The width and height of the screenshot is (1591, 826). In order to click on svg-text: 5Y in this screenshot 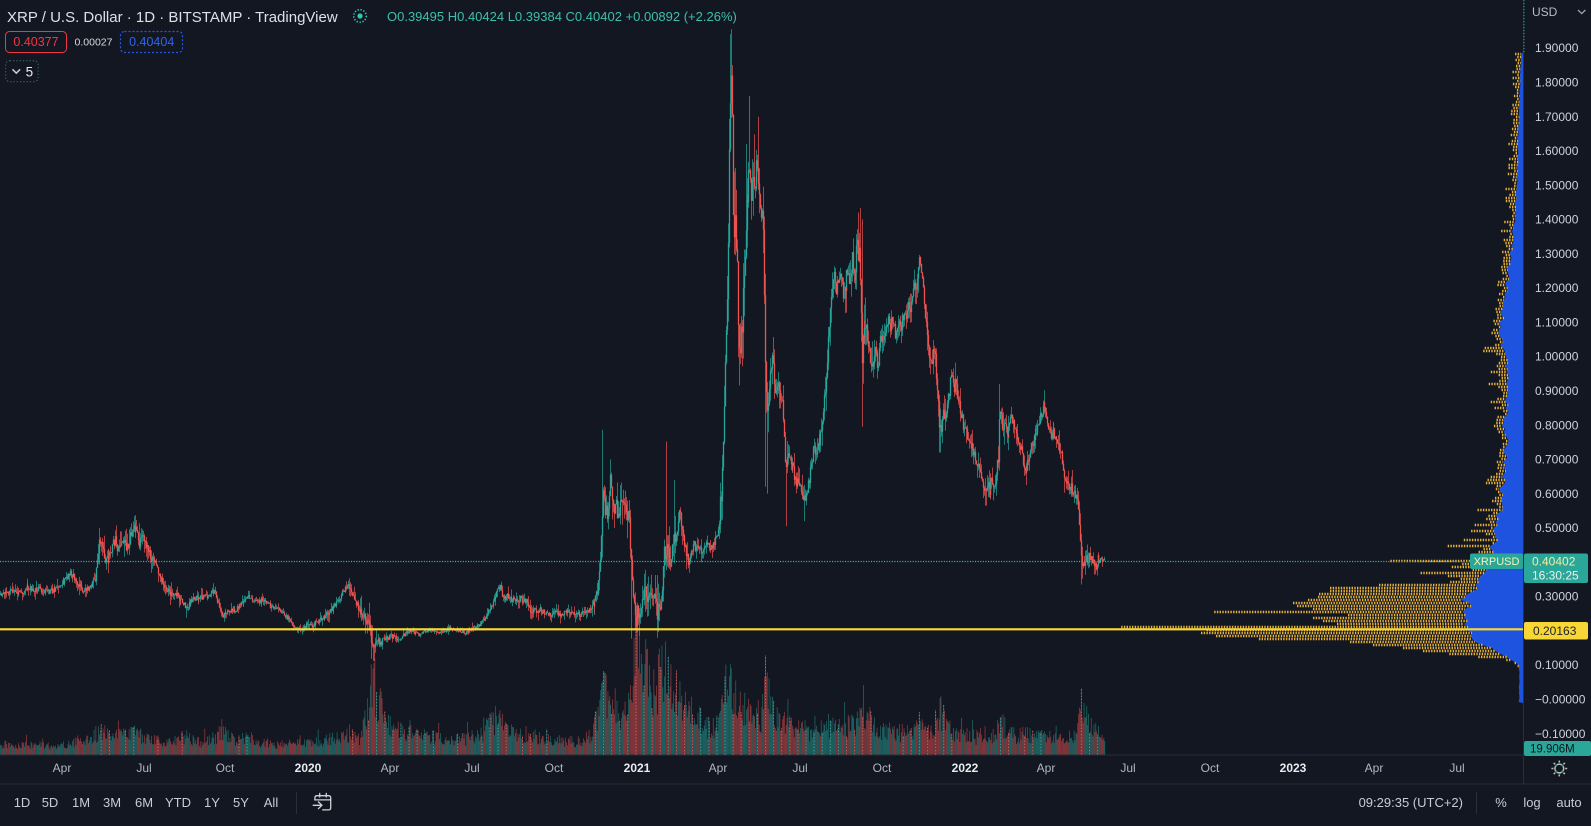, I will do `click(241, 802)`.